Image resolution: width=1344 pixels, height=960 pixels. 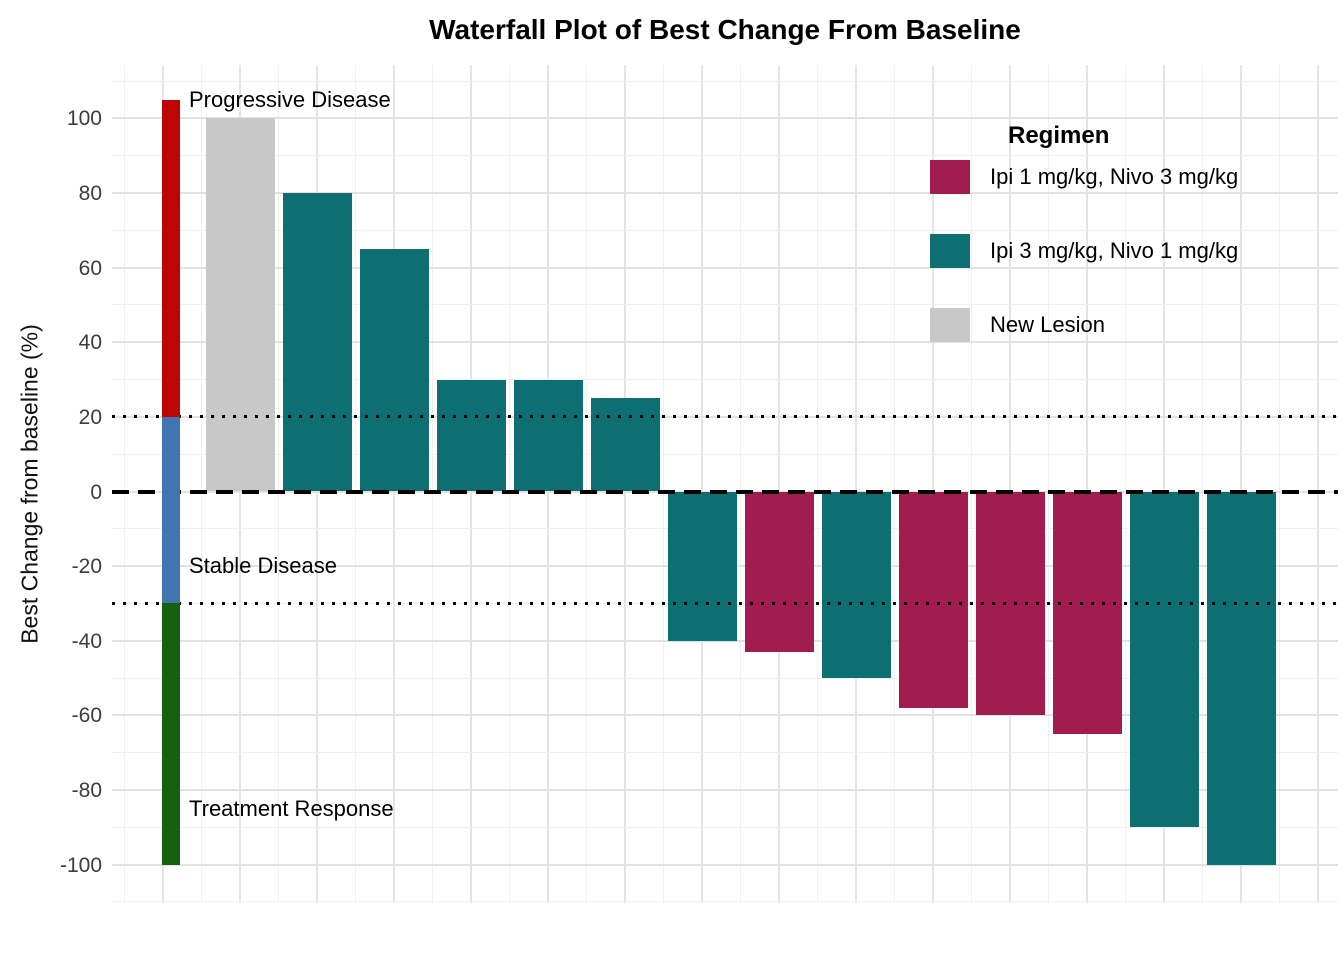 What do you see at coordinates (725, 491) in the screenshot?
I see `zero-reference-line` at bounding box center [725, 491].